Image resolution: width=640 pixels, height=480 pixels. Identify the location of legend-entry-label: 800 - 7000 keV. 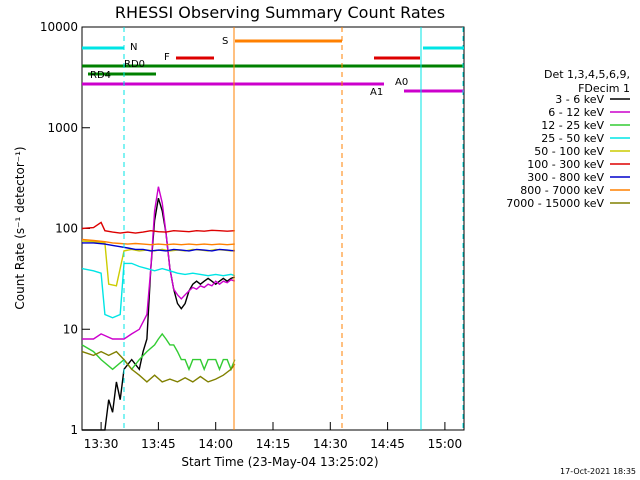
(562, 190).